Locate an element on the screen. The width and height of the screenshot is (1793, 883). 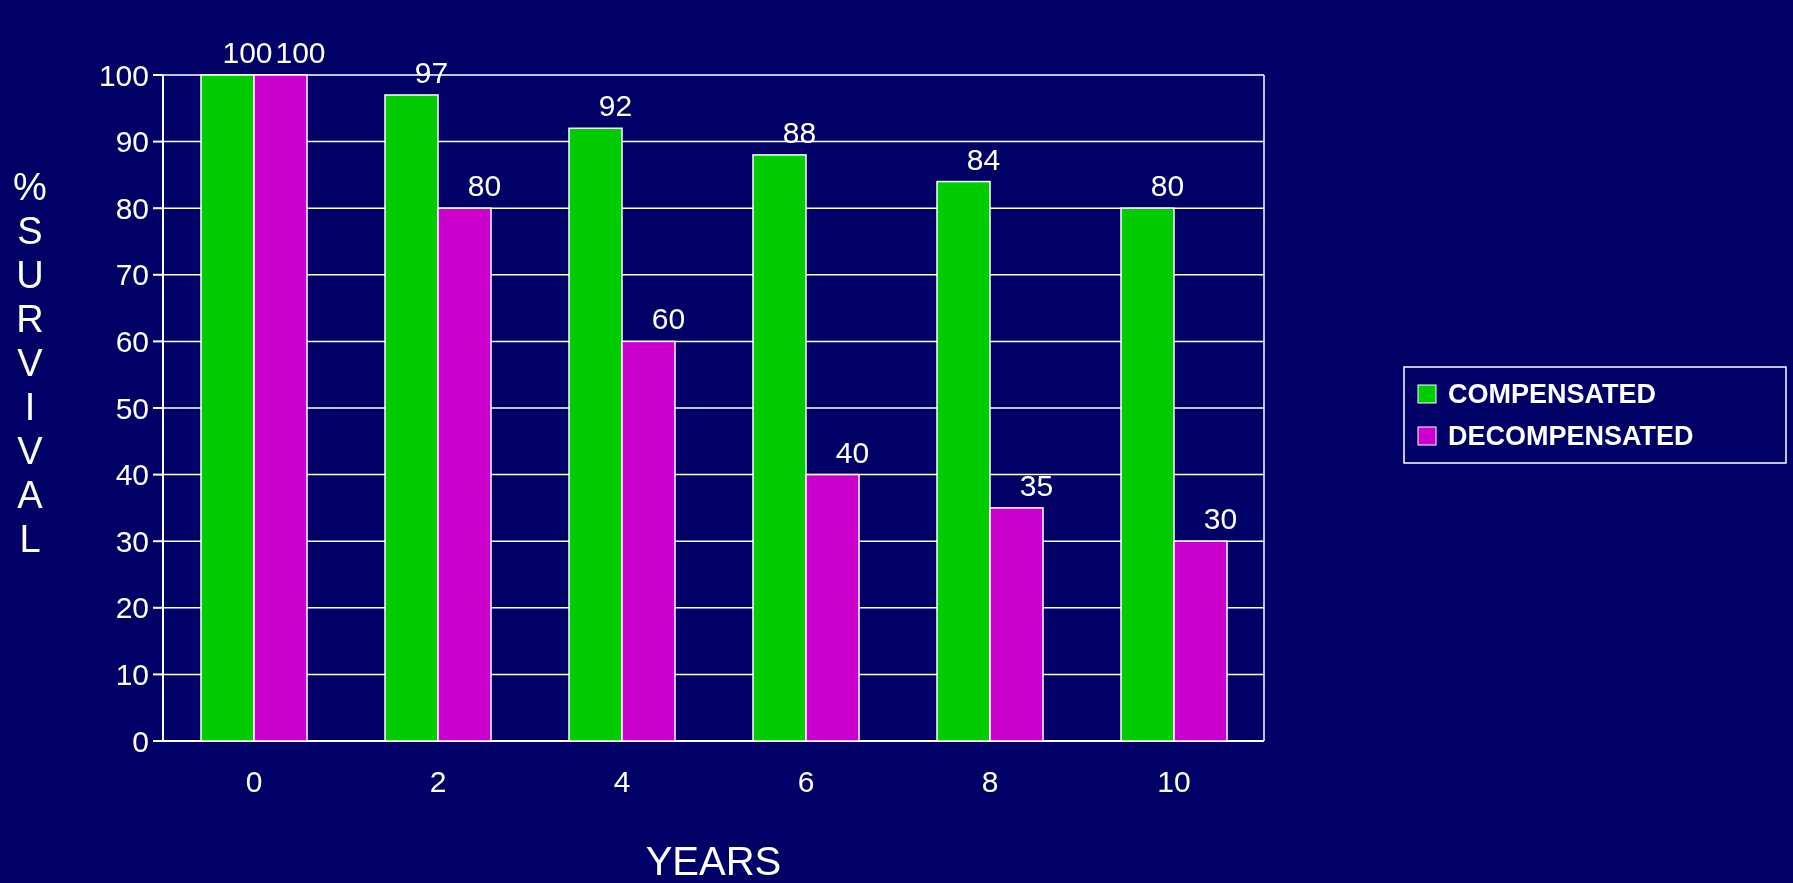
y-tick-label: 0 is located at coordinates (140, 741).